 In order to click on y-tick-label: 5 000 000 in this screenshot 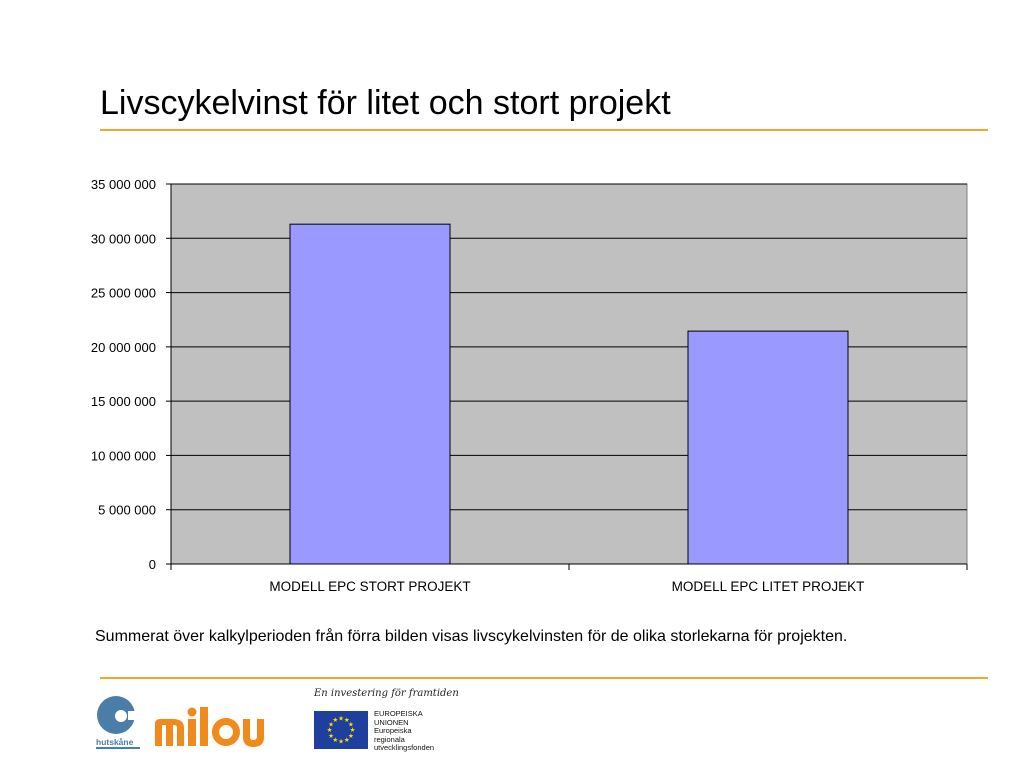, I will do `click(127, 510)`.